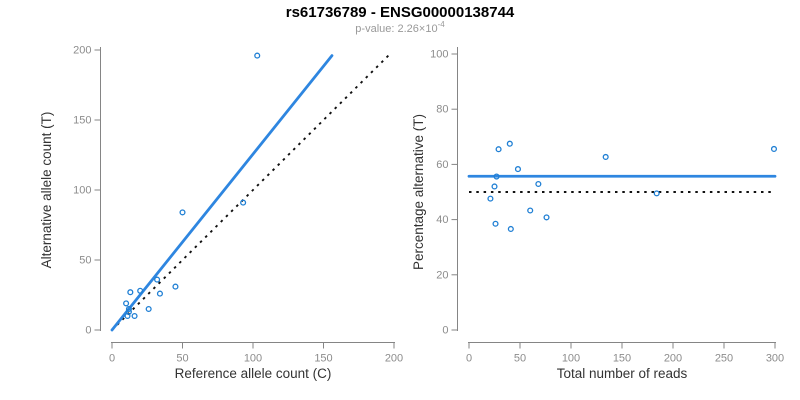  Describe the element at coordinates (418, 192) in the screenshot. I see `y-axis-title: Percentage alternative (T)` at that location.